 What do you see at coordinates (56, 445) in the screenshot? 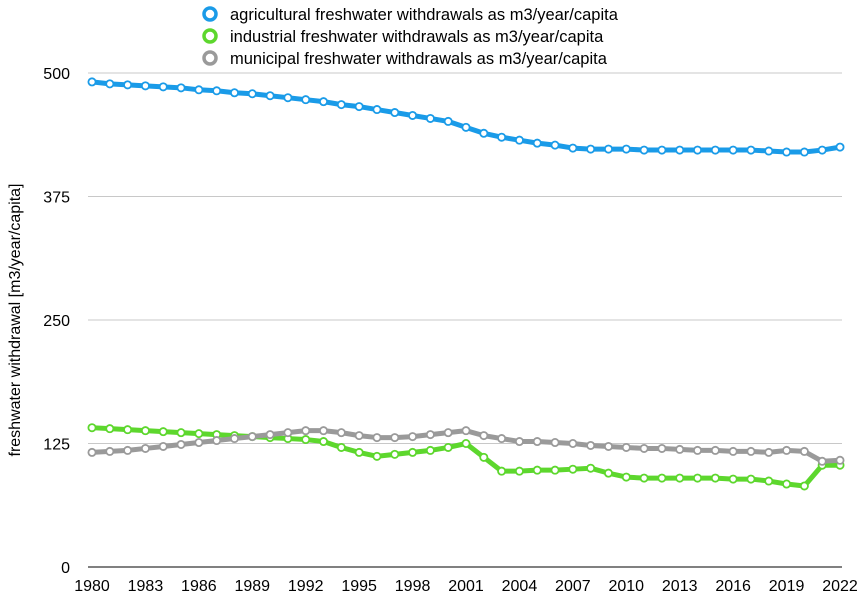
I see `y-tick-label: 125` at bounding box center [56, 445].